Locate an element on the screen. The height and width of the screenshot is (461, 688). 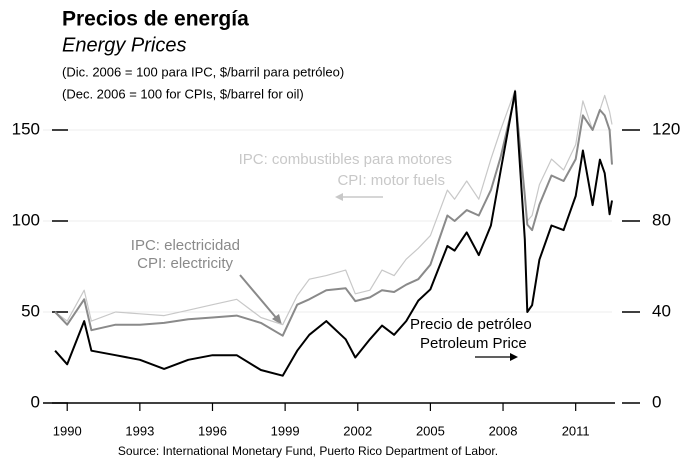
arrow is located at coordinates (259, 297).